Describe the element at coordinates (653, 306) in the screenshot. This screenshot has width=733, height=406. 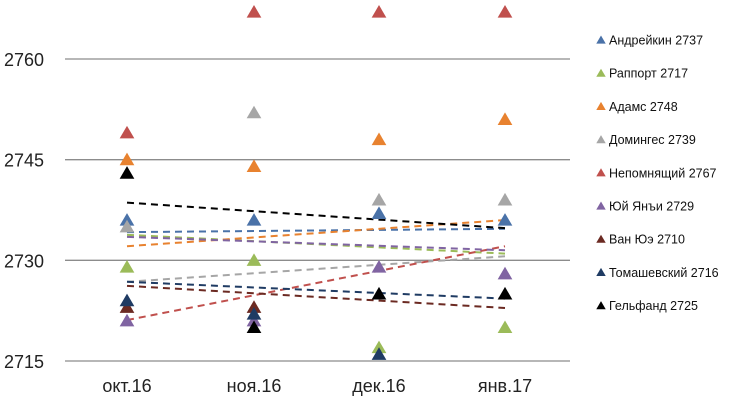
I see `legend-label: Гельфанд 2725` at that location.